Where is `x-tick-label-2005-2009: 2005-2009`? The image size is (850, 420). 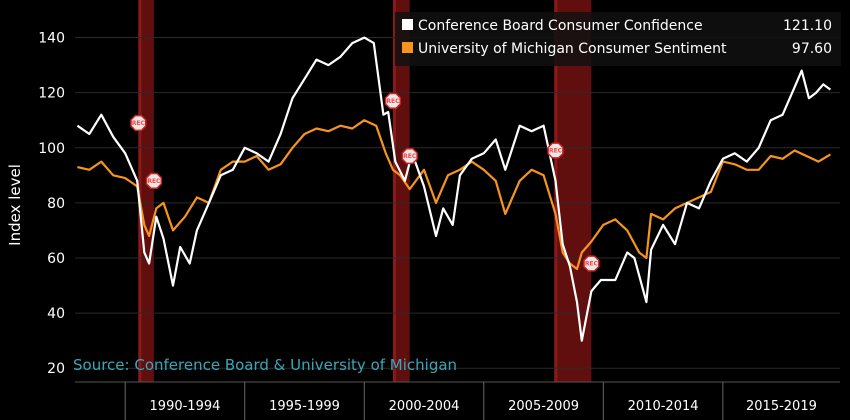 x-tick-label-2005-2009: 2005-2009 is located at coordinates (543, 406).